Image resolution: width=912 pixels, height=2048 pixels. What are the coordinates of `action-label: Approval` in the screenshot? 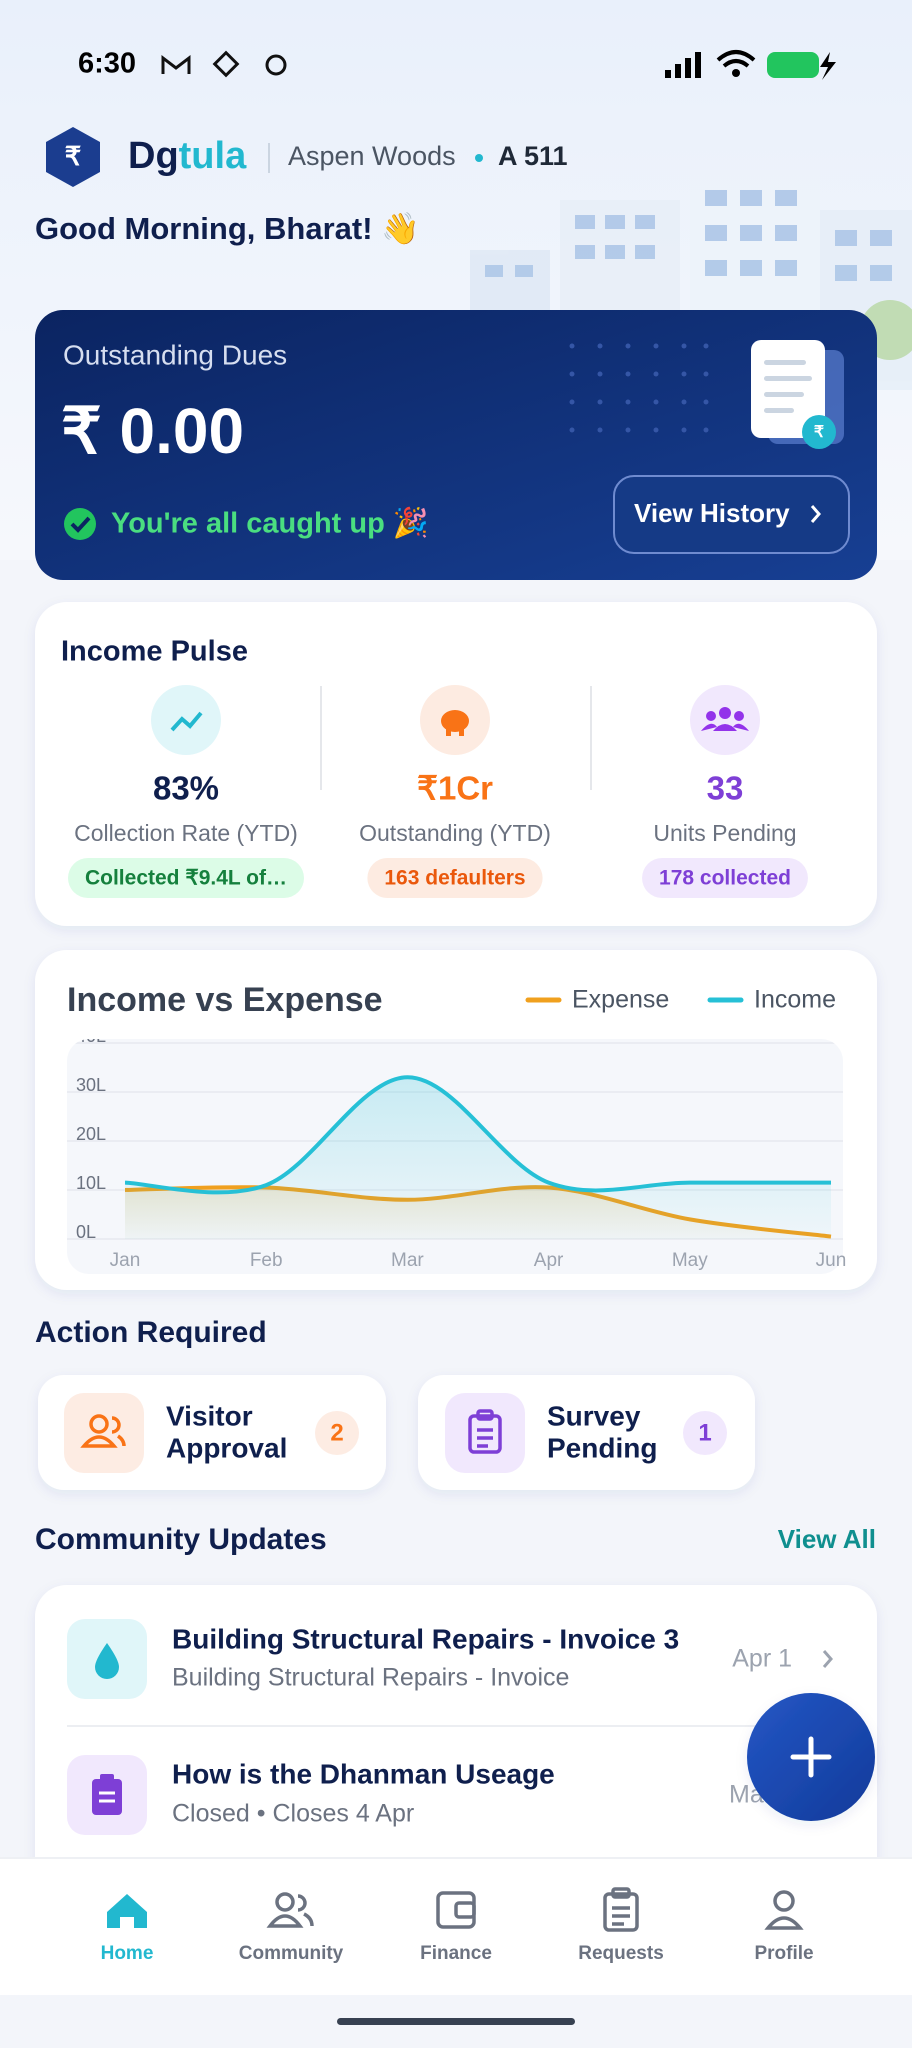 It's located at (226, 1447).